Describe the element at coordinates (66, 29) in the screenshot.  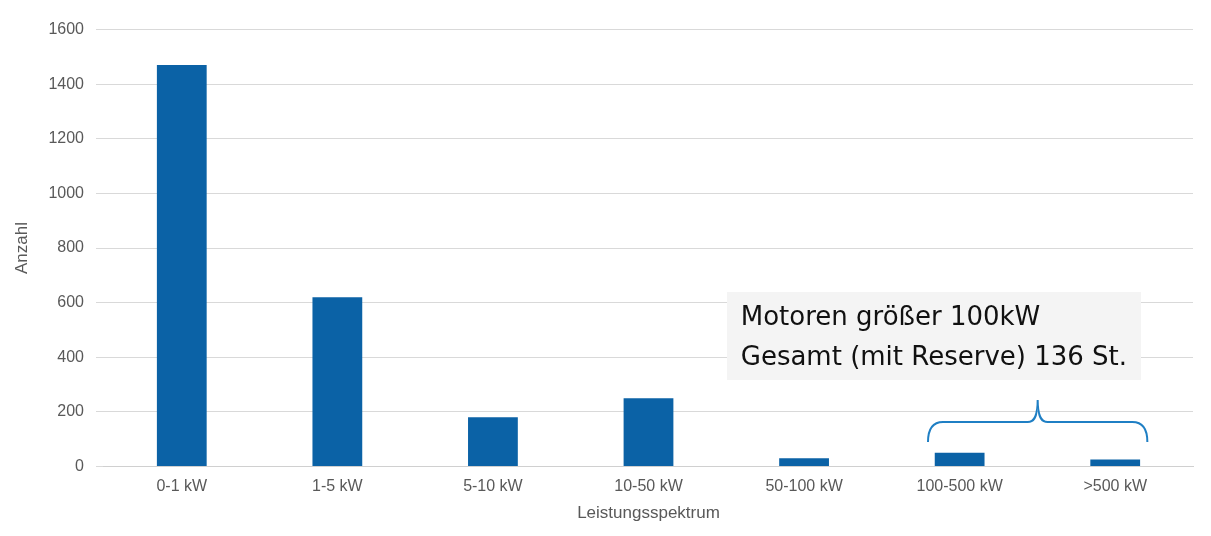
I see `y-tick-label: 1600` at that location.